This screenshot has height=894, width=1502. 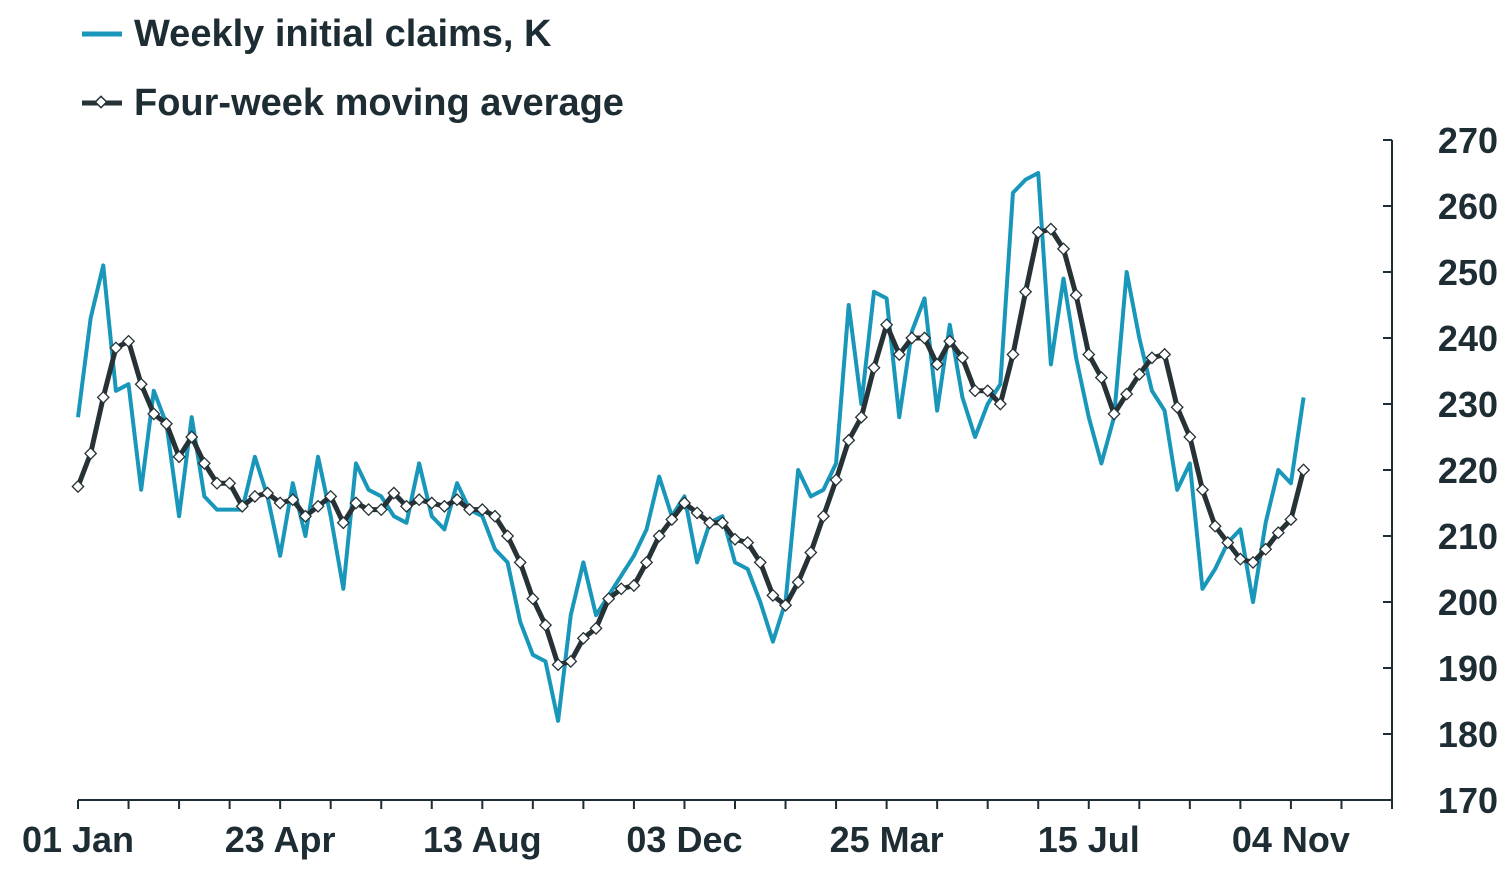 What do you see at coordinates (101, 102) in the screenshot?
I see `legend-marker-moving-average` at bounding box center [101, 102].